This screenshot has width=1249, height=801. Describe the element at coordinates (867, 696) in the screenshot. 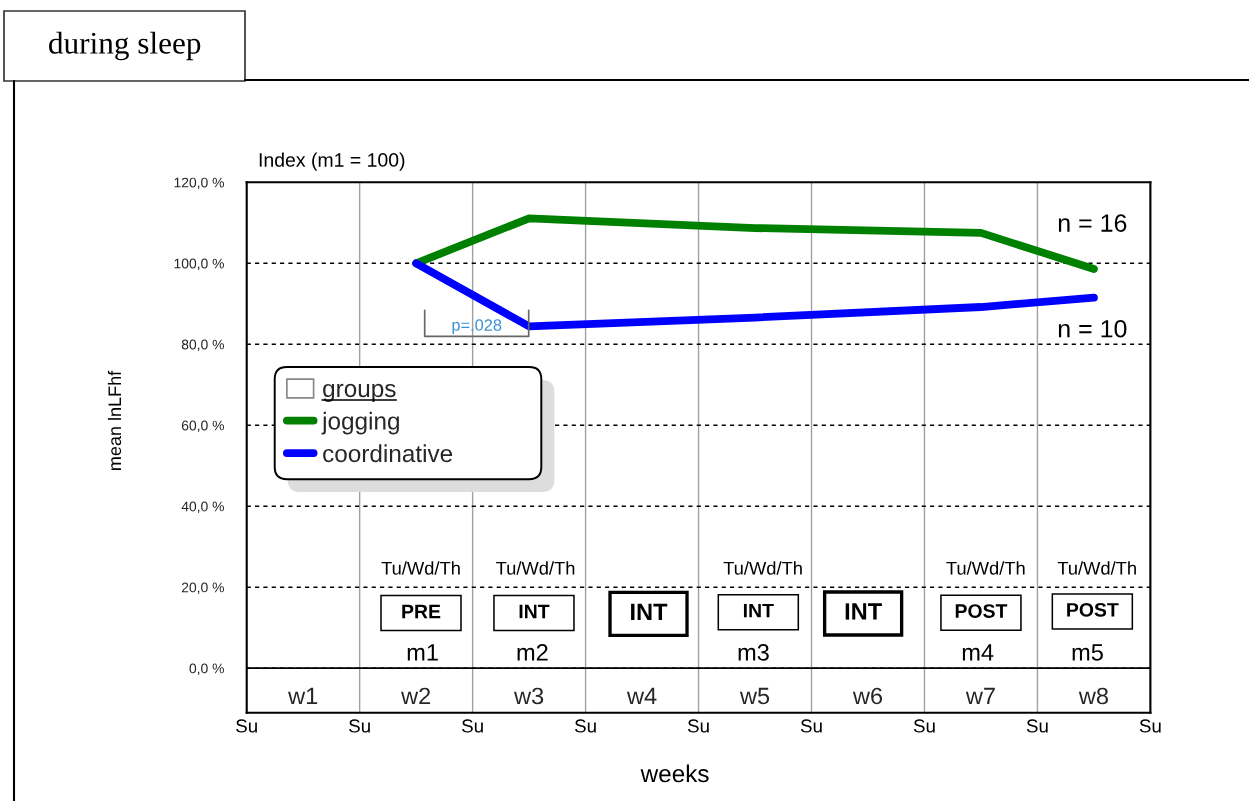

I see `x-tick-label: w6` at that location.